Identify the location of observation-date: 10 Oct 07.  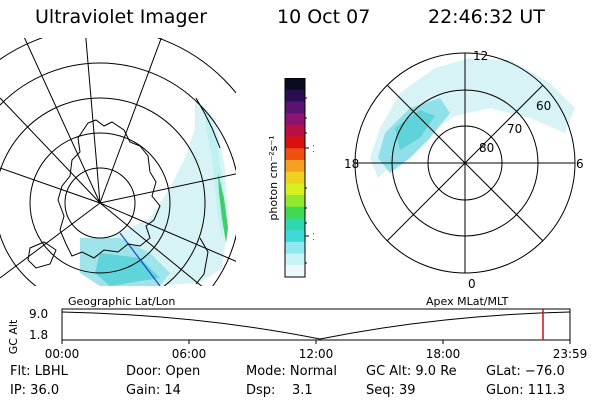
(324, 17).